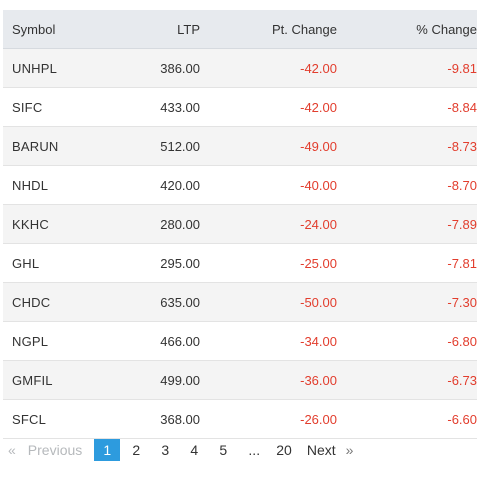 This screenshot has width=477, height=478. Describe the element at coordinates (64, 419) in the screenshot. I see `symbol-cell: SFCL` at that location.